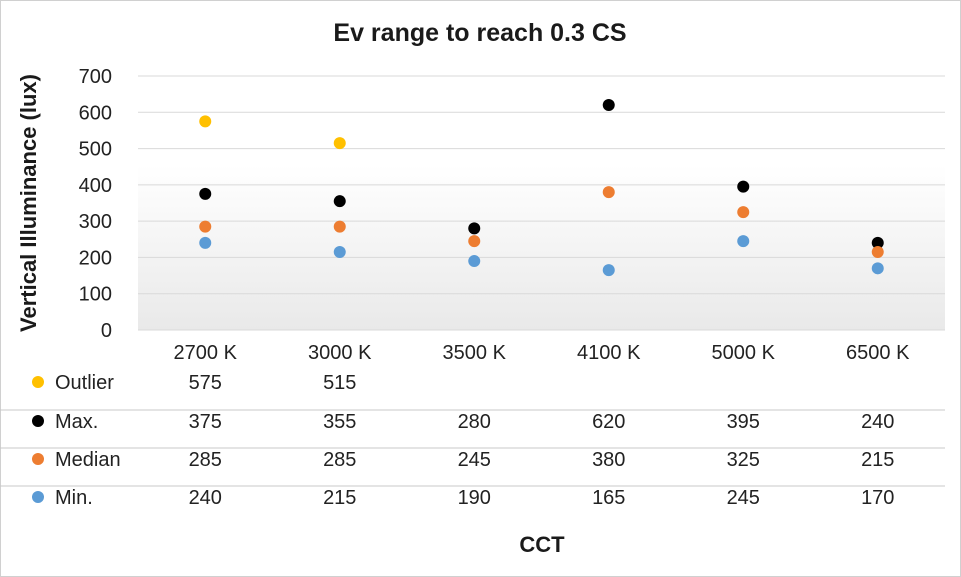 Image resolution: width=961 pixels, height=577 pixels. What do you see at coordinates (95, 258) in the screenshot?
I see `y-tick-label: 200` at bounding box center [95, 258].